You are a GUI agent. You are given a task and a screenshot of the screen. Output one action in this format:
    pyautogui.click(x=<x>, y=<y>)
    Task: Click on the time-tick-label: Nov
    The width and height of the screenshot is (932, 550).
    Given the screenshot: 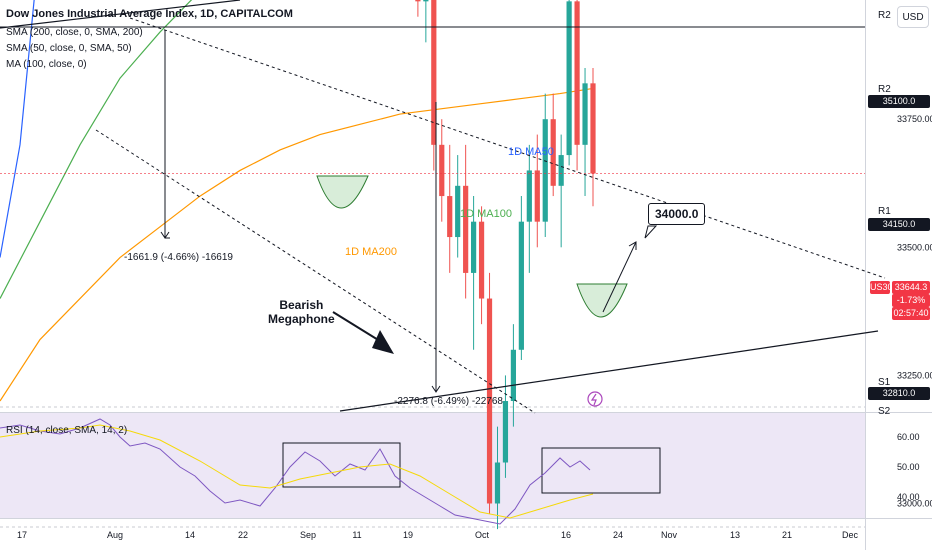 What is the action you would take?
    pyautogui.click(x=669, y=535)
    